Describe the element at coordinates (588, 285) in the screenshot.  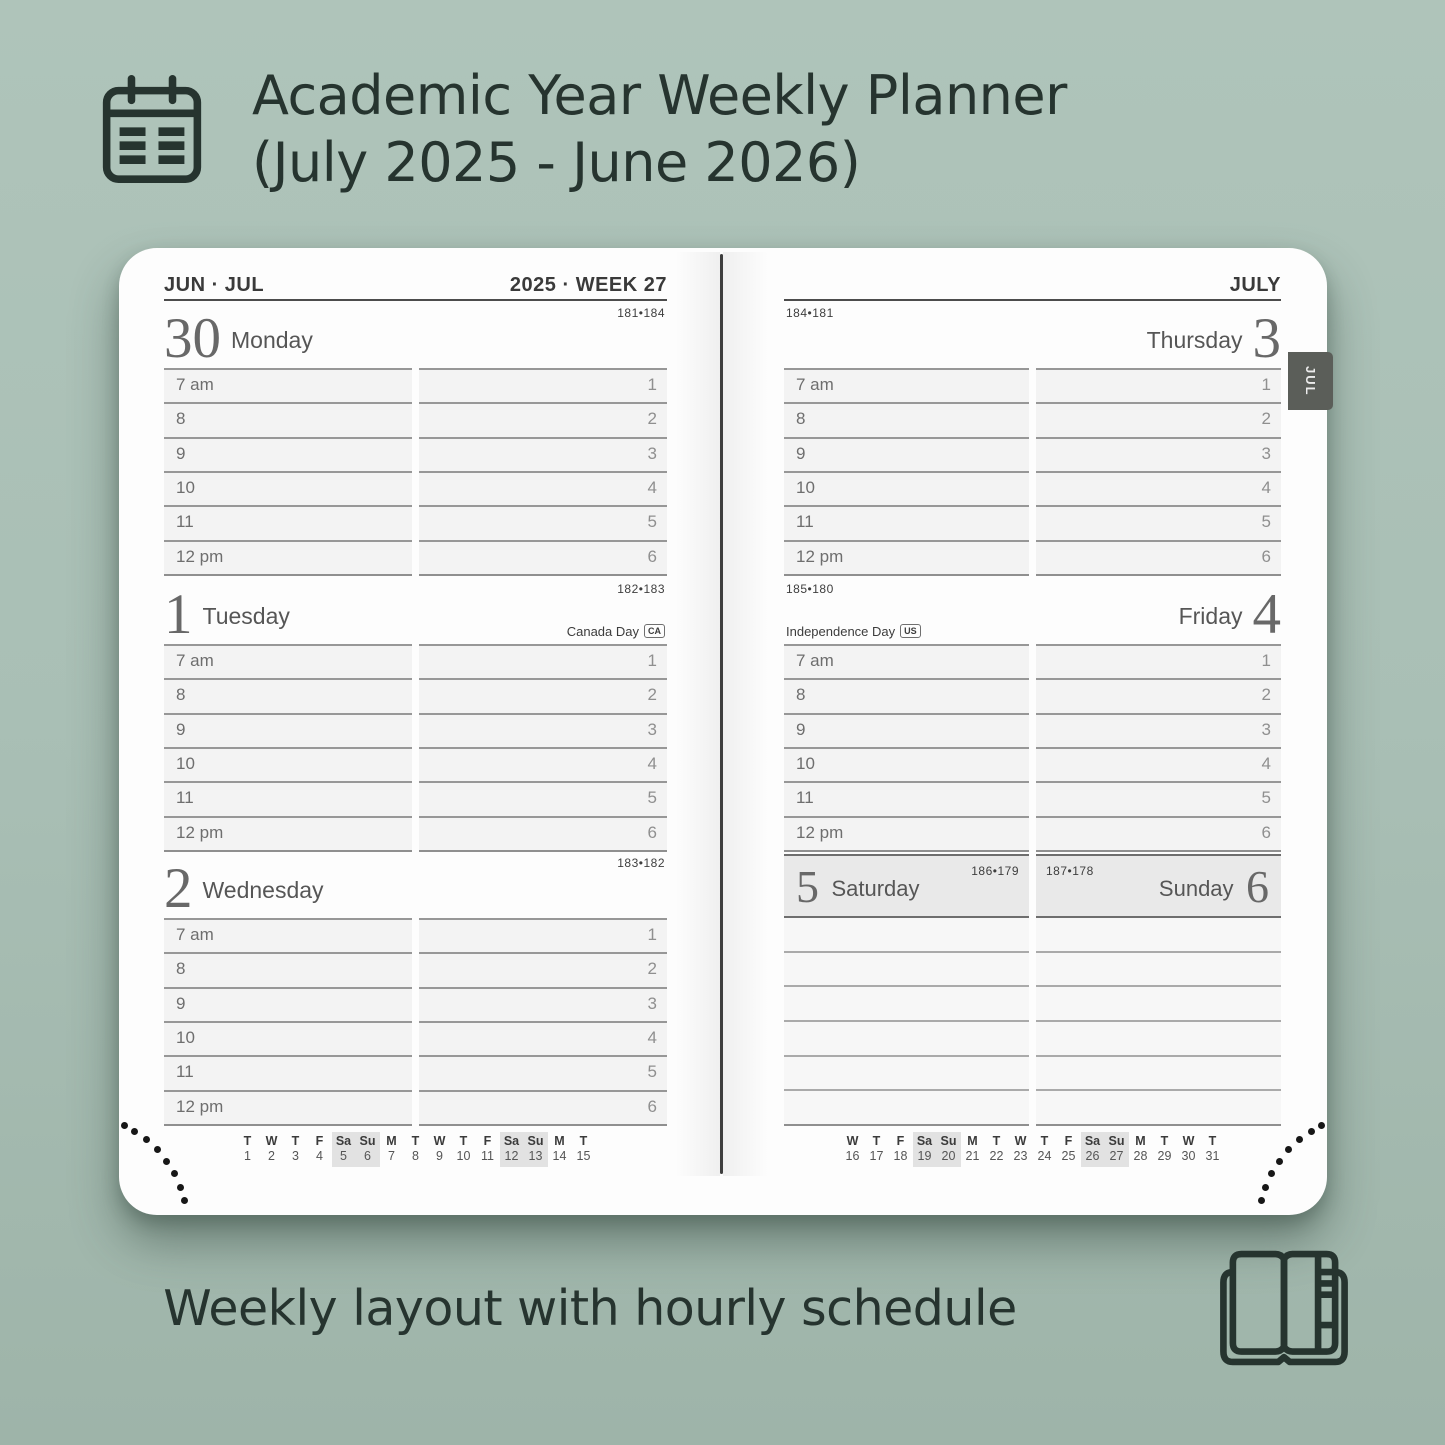
I see `week-label: 2025 · WEEK 27` at that location.